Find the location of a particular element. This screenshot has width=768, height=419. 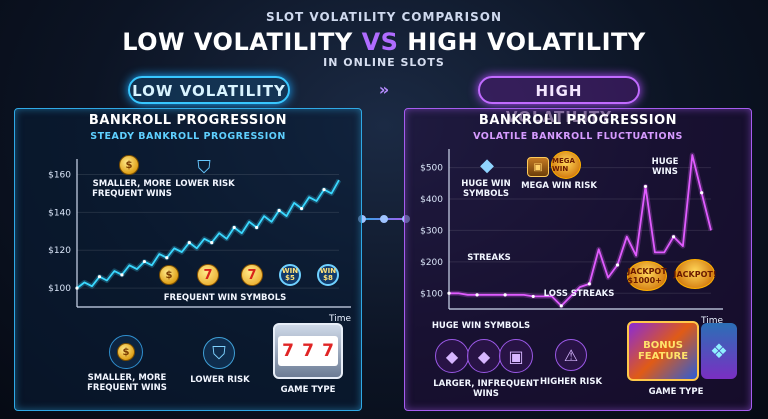

high-y-tick-label: $200 is located at coordinates (431, 263).